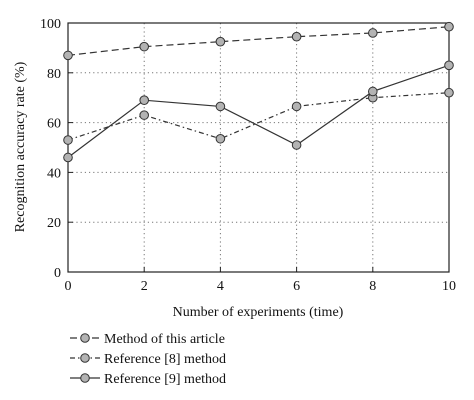 Image resolution: width=474 pixels, height=400 pixels. Describe the element at coordinates (449, 286) in the screenshot. I see `x-tick-label: 10` at that location.